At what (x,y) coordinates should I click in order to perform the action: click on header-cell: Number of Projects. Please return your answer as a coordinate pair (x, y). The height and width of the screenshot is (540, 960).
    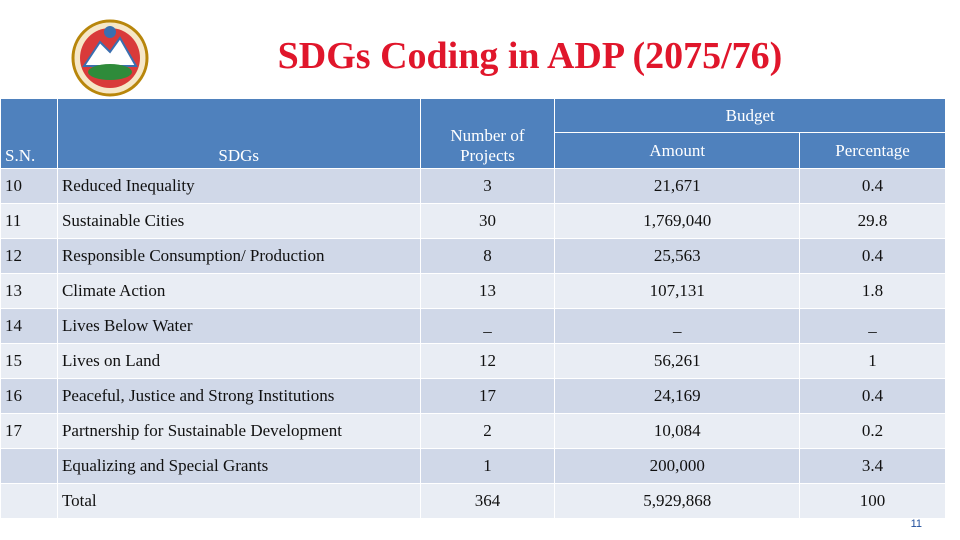
    Looking at the image, I should click on (487, 133).